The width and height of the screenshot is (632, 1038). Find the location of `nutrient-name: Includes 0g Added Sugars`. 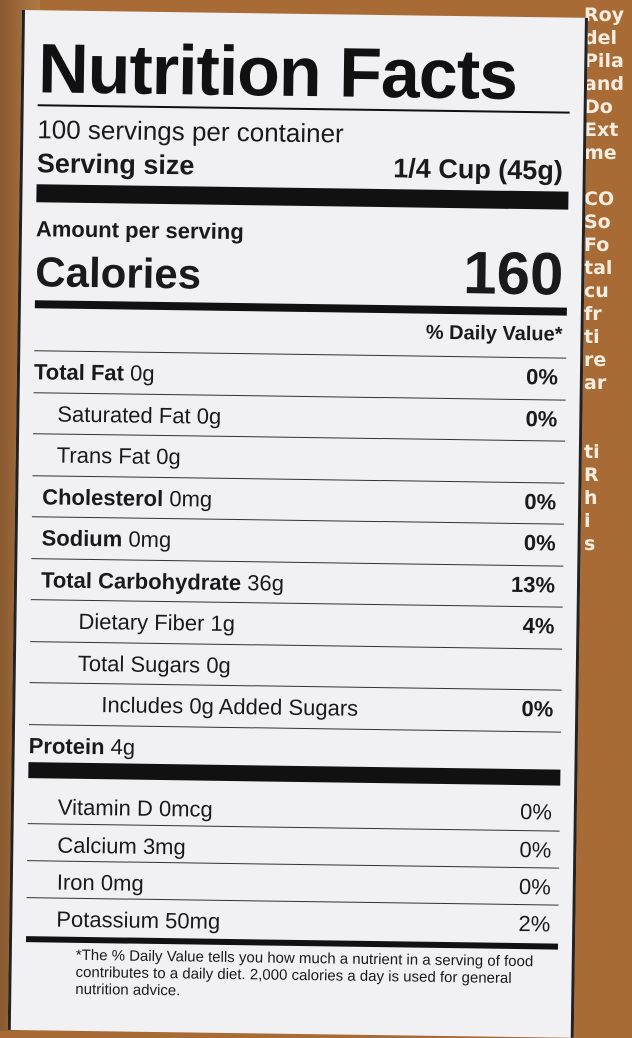

nutrient-name: Includes 0g Added Sugars is located at coordinates (229, 706).